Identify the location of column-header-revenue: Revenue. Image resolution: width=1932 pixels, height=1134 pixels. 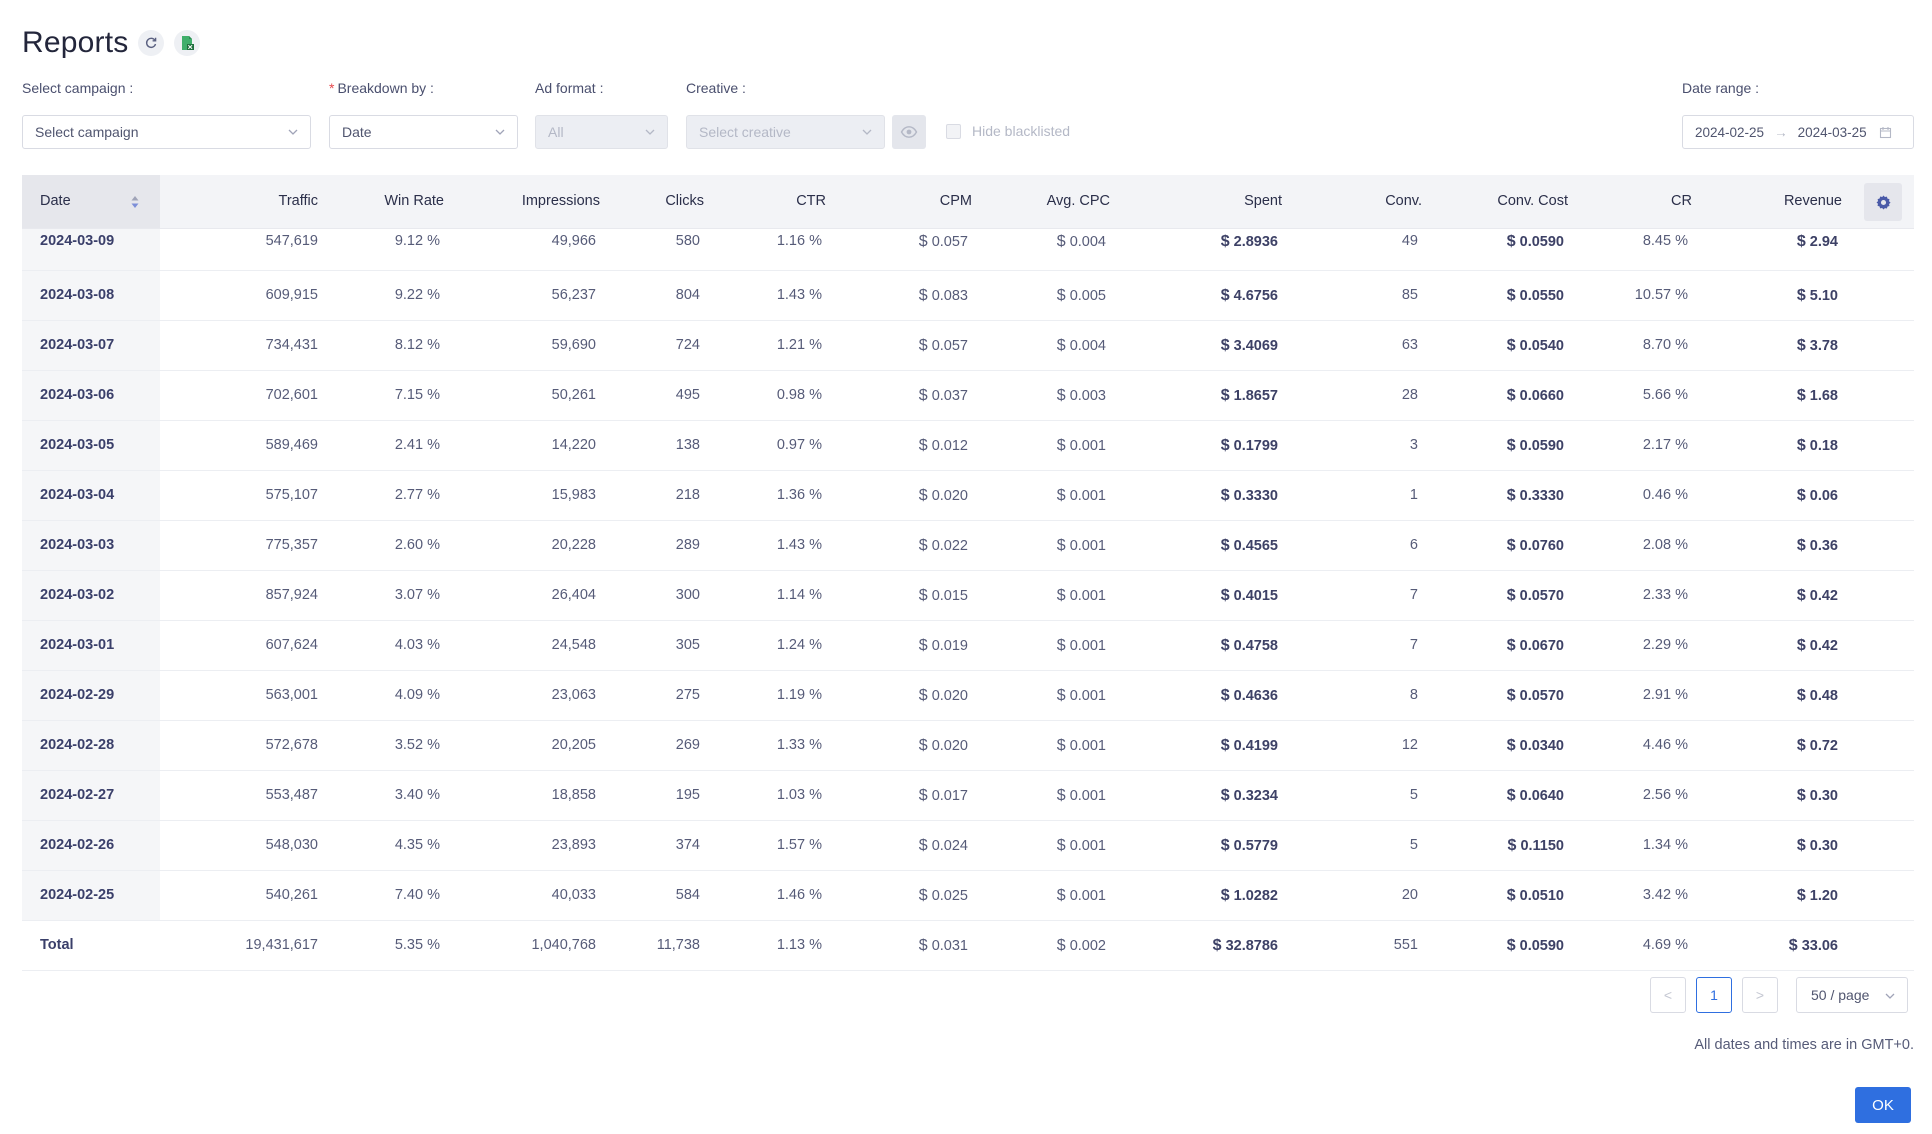
(1812, 201).